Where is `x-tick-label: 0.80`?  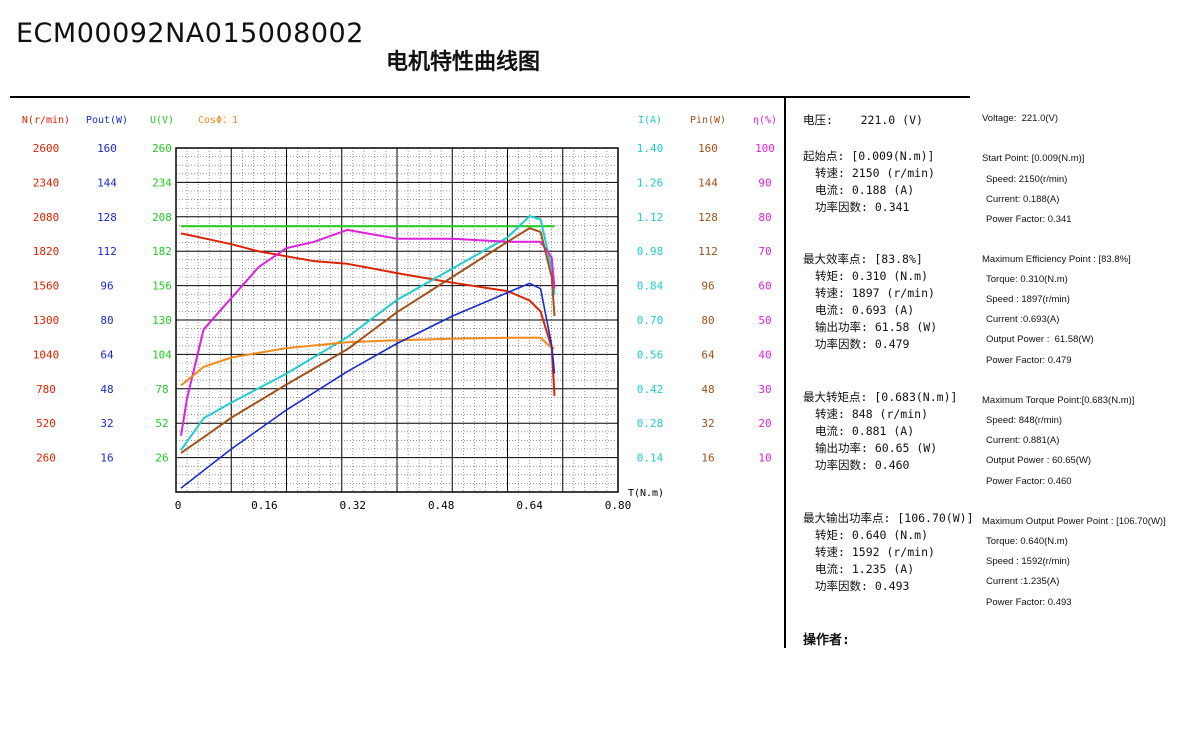
x-tick-label: 0.80 is located at coordinates (618, 505).